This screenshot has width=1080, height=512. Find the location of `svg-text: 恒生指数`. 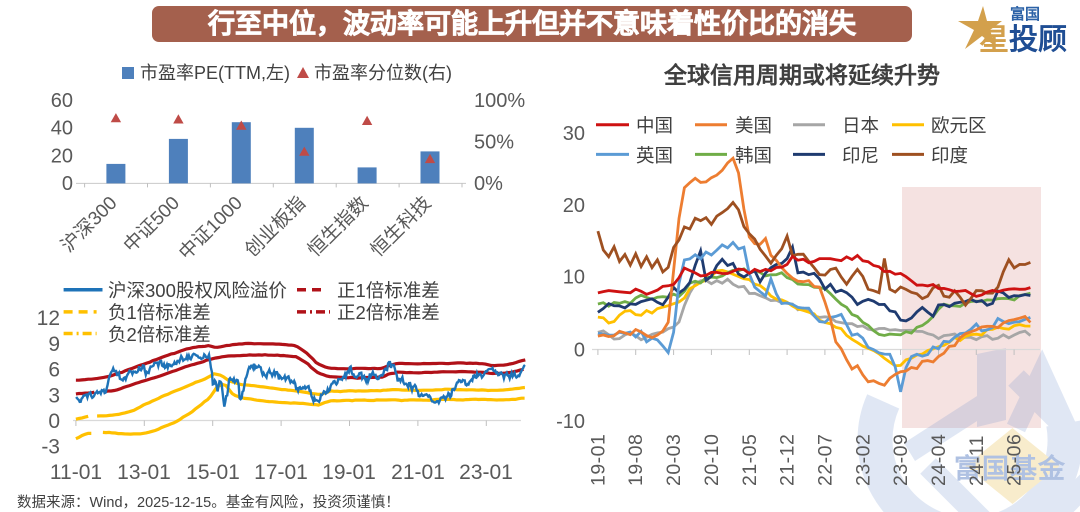

svg-text: 恒生指数 is located at coordinates (337, 226).